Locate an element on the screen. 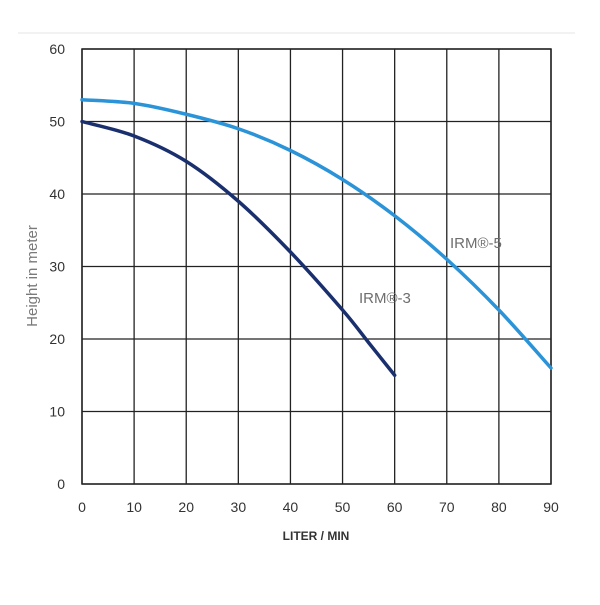  x-tick-label: 40 is located at coordinates (291, 507).